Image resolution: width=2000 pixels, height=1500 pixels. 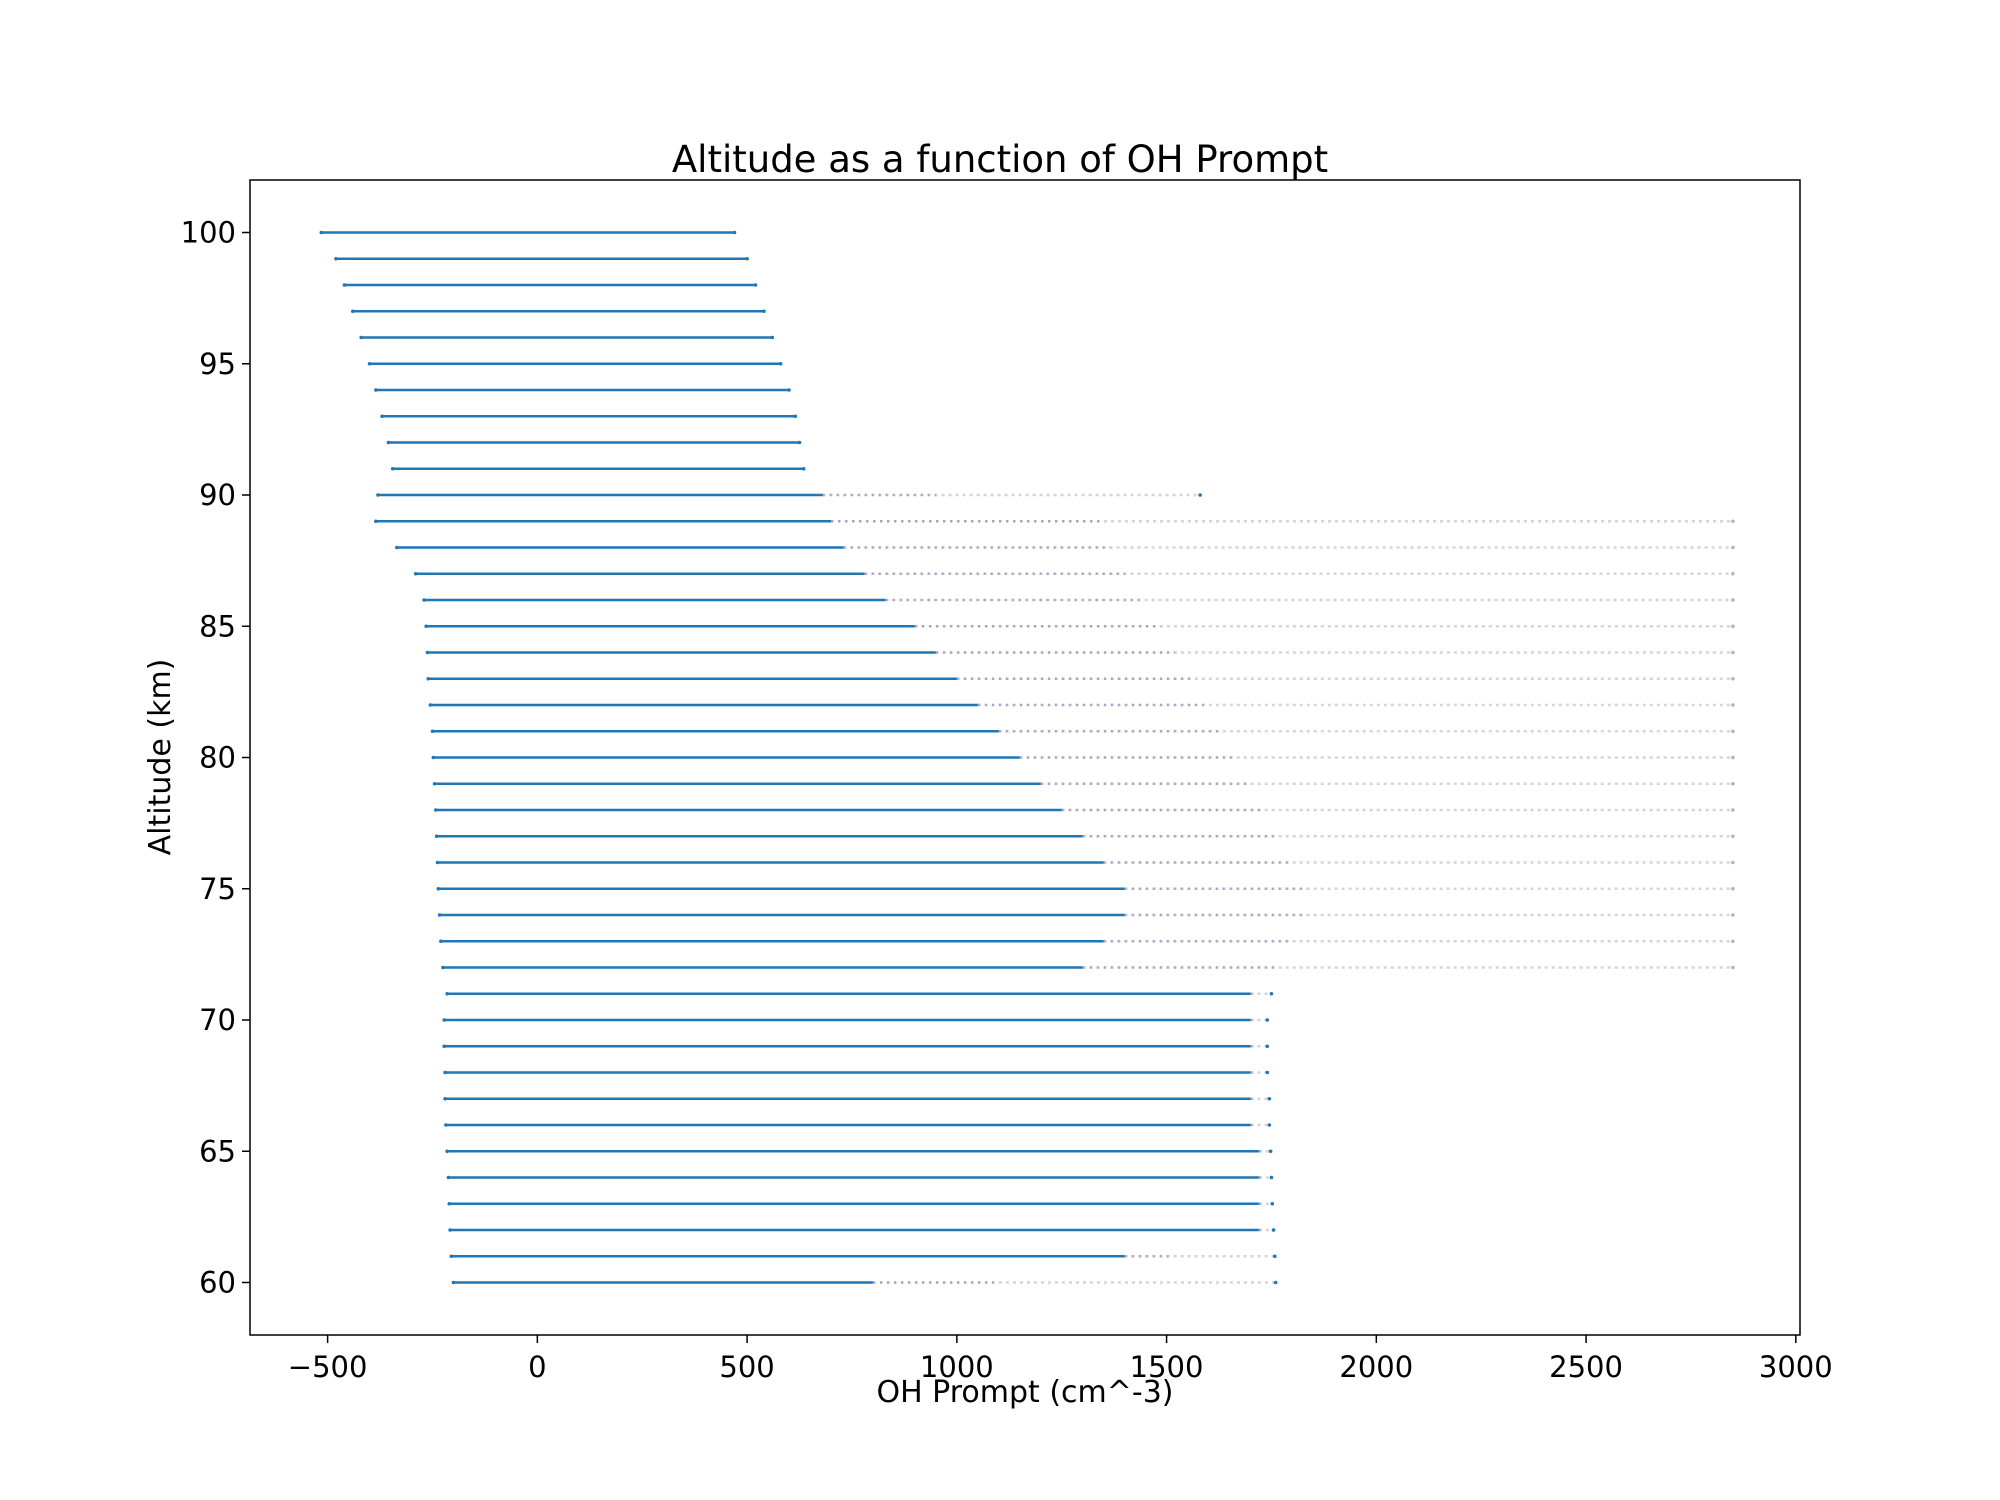 I want to click on y-tick-label: 85, so click(x=217, y=626).